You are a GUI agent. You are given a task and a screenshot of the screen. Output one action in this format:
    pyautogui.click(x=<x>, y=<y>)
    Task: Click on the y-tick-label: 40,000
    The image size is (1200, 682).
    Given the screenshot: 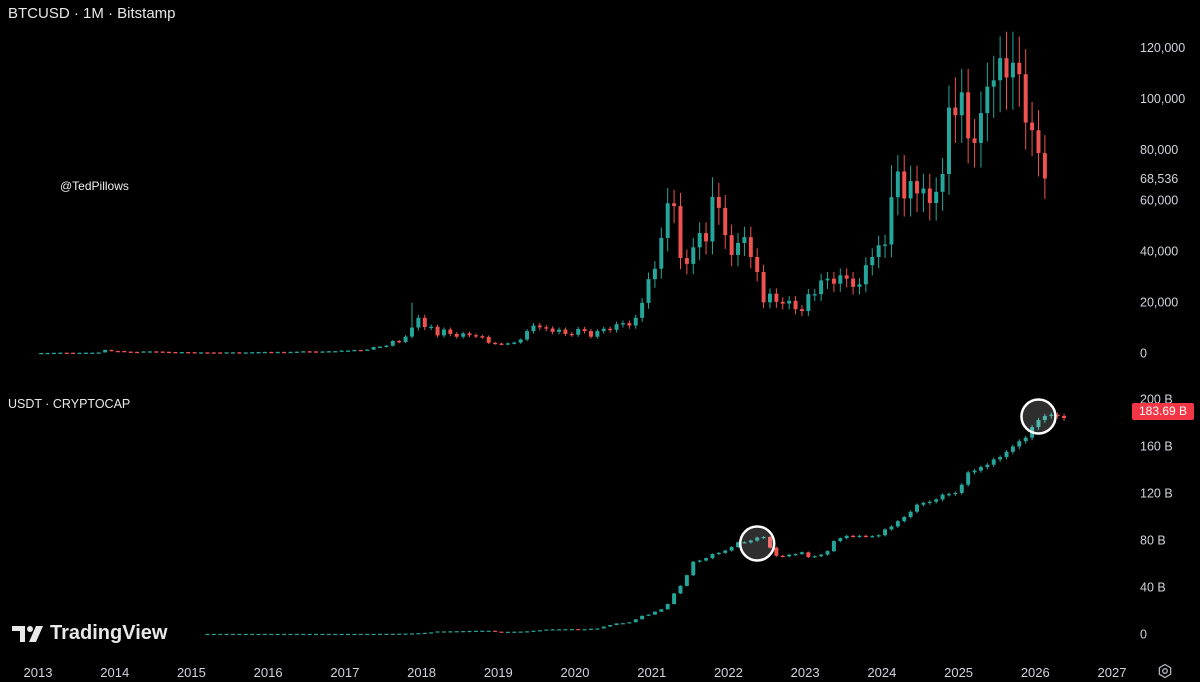 What is the action you would take?
    pyautogui.click(x=1159, y=252)
    